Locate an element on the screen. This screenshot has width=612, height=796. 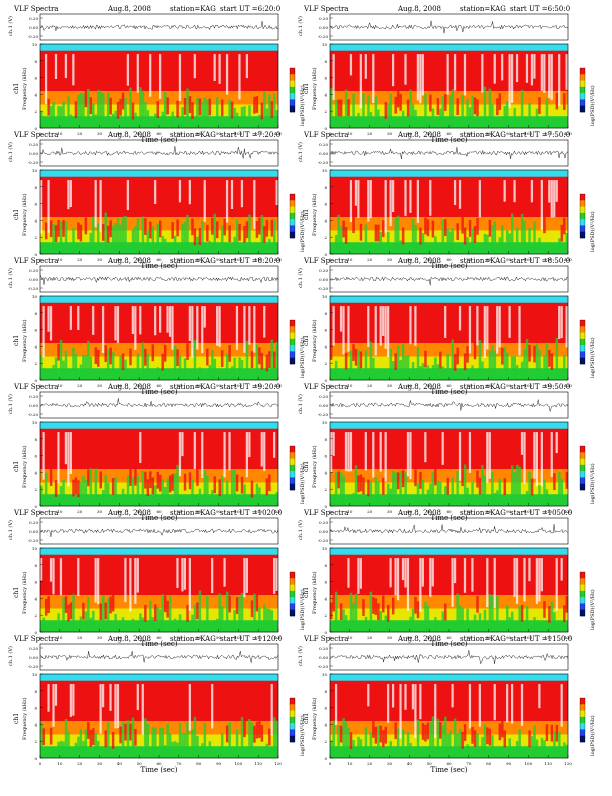
y-tick-label: 2 is located at coordinates (35, 615).